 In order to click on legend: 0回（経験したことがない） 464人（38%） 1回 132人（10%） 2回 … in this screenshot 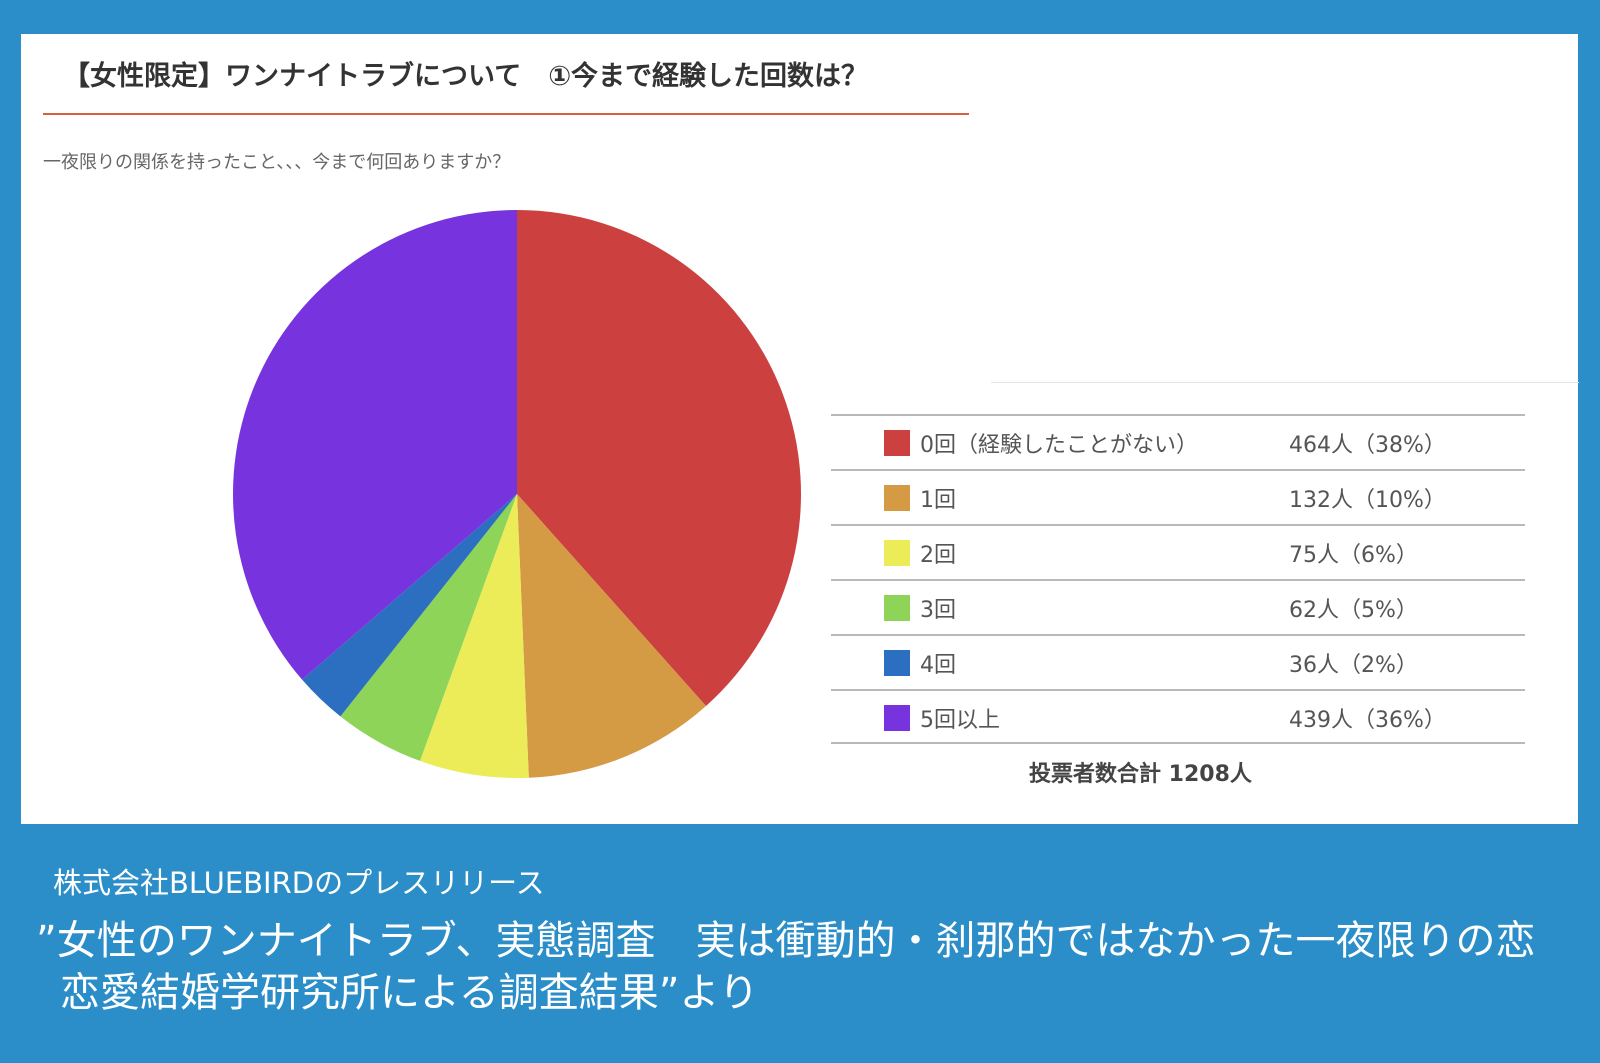, I will do `click(1178, 579)`.